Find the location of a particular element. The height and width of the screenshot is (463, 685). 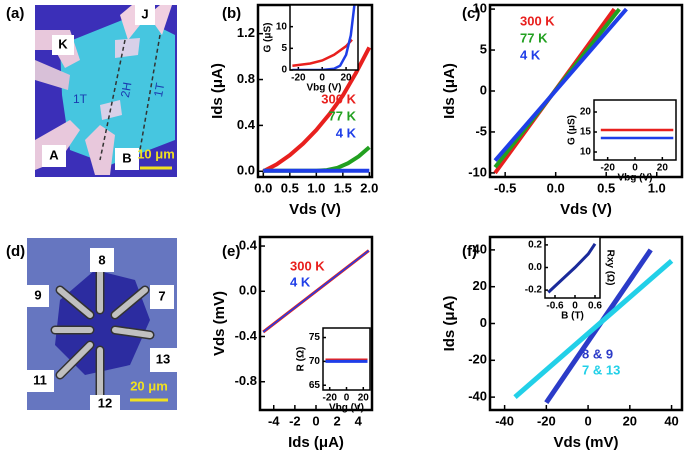

scale-bar-label: 20 μm is located at coordinates (149, 385).